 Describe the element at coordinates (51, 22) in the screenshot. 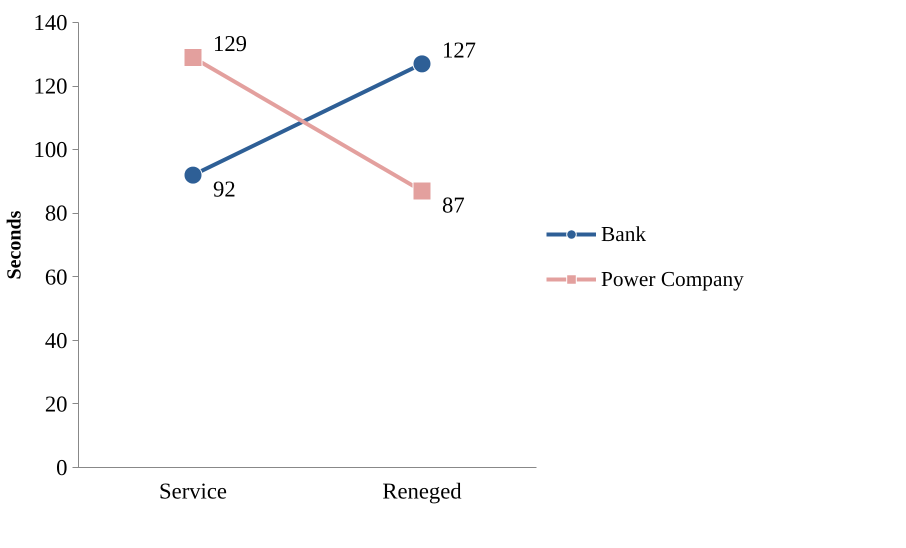

I see `y-tick-label: 140` at that location.